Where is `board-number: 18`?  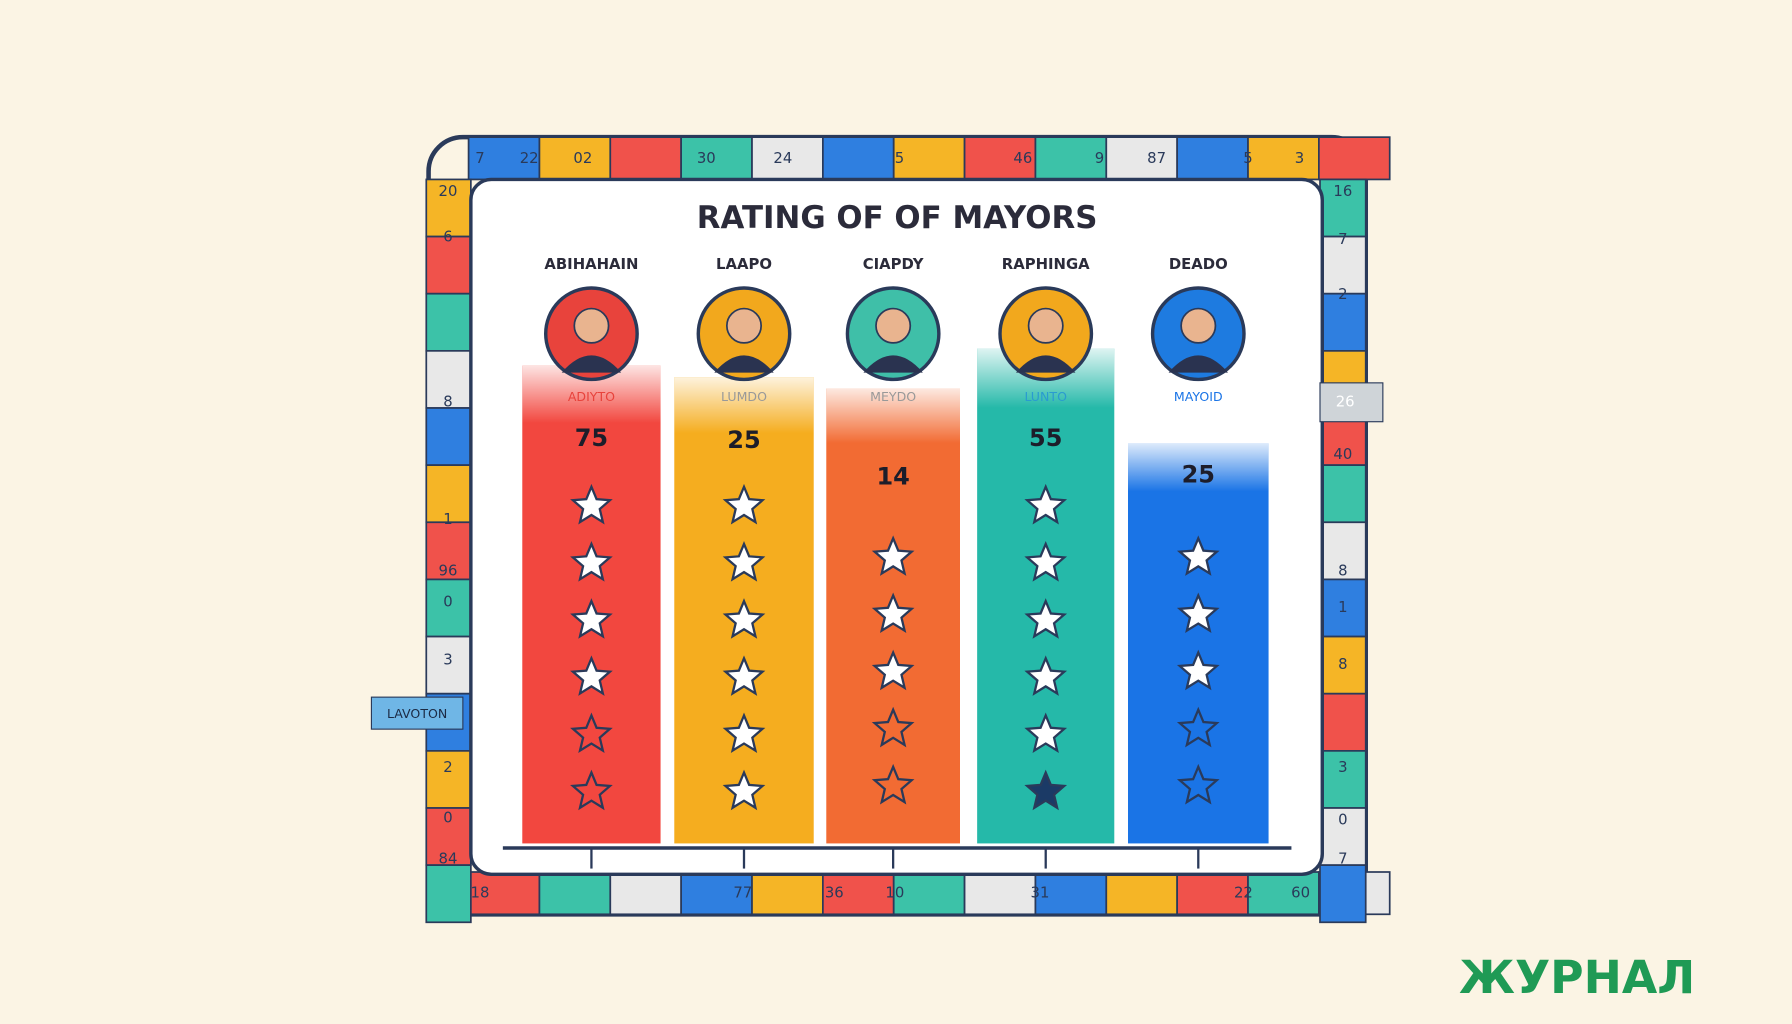
board-number: 18 is located at coordinates (480, 893).